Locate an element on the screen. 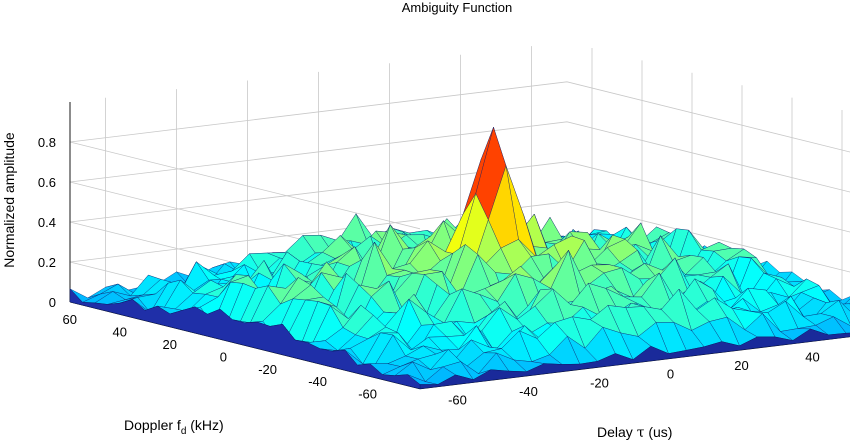 The image size is (850, 440). surface-front-skirt is located at coordinates (634, 359).